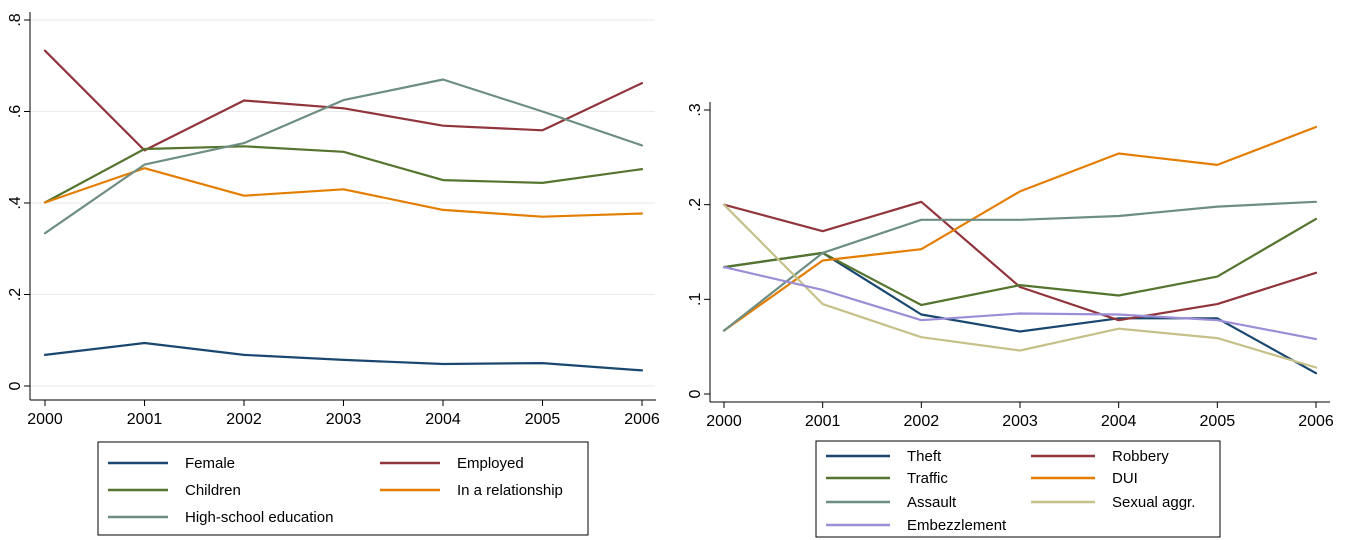  What do you see at coordinates (924, 456) in the screenshot?
I see `legend-label-theft: Theft` at bounding box center [924, 456].